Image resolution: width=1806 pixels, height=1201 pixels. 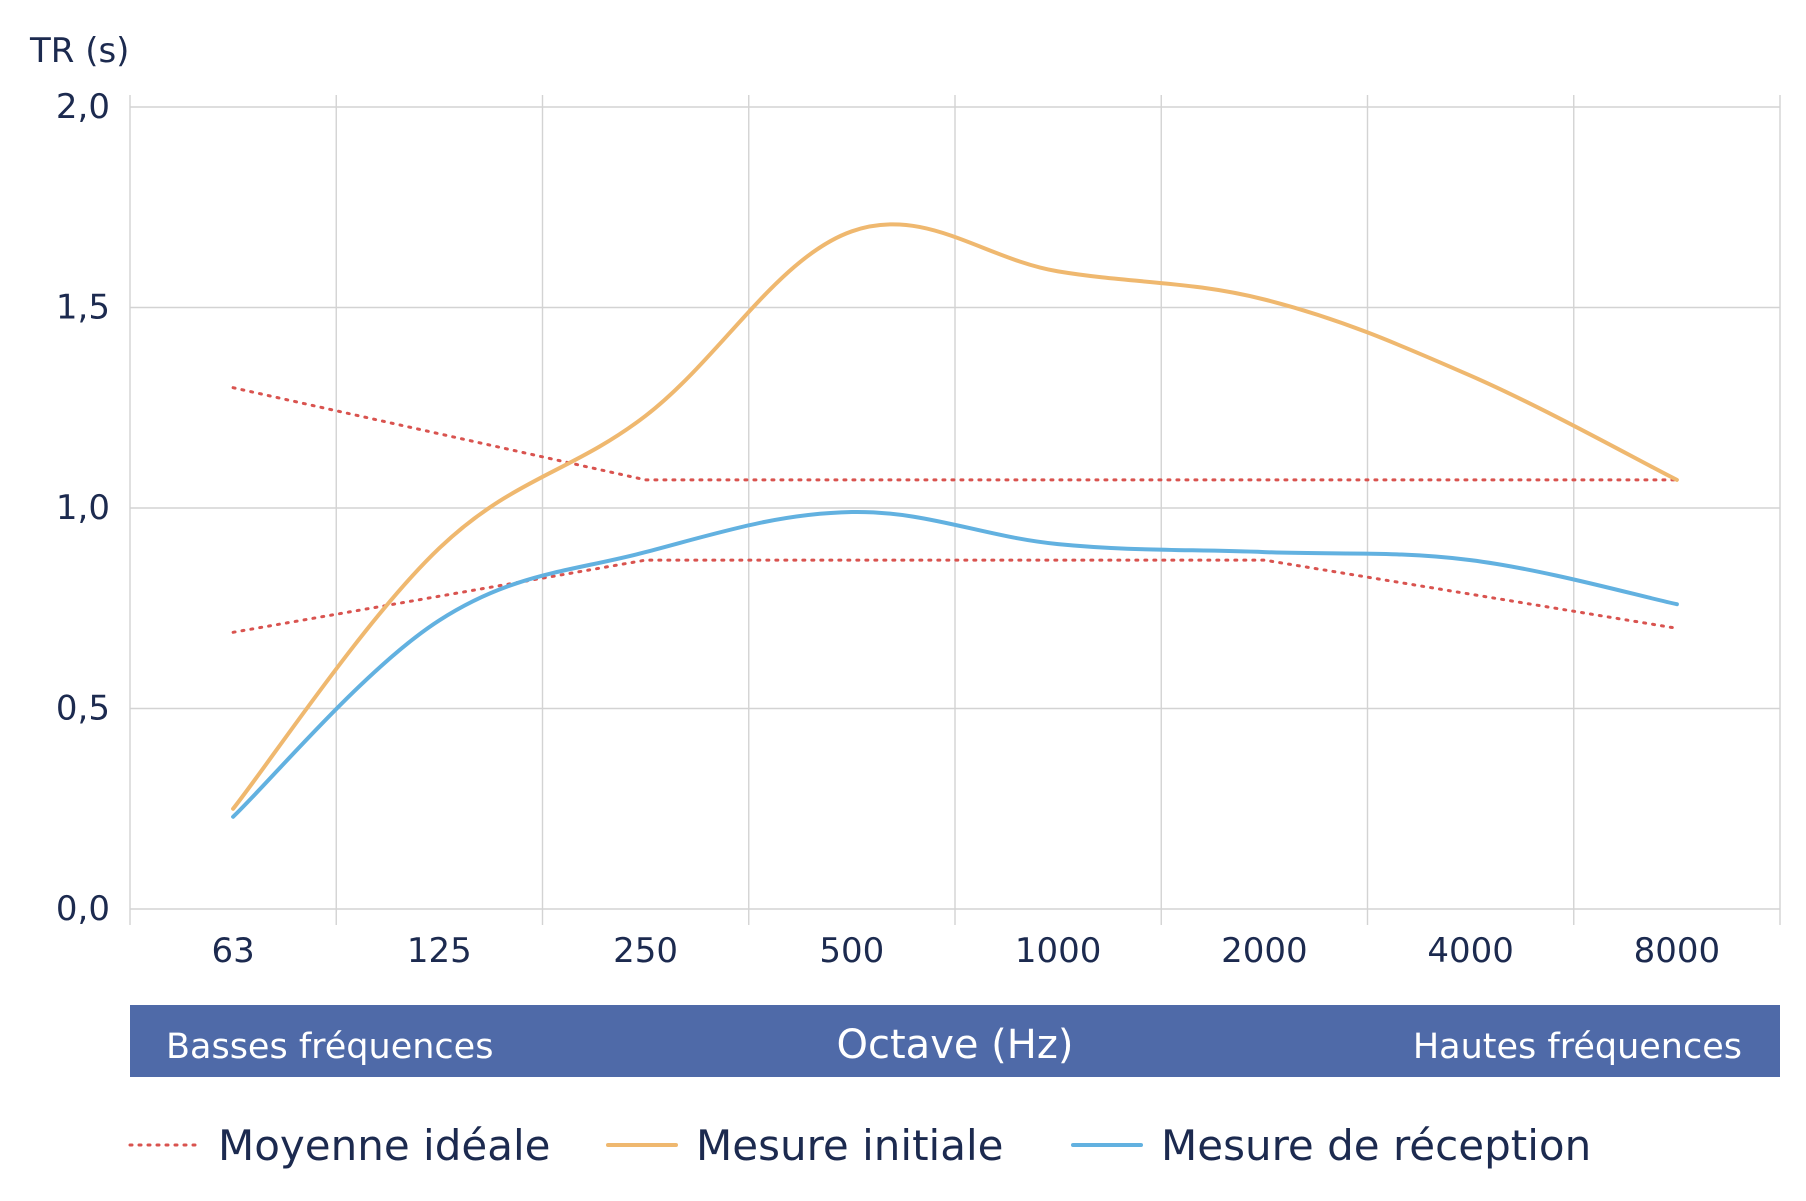 I want to click on y-tick-label-3: 1,5, so click(x=83, y=308).